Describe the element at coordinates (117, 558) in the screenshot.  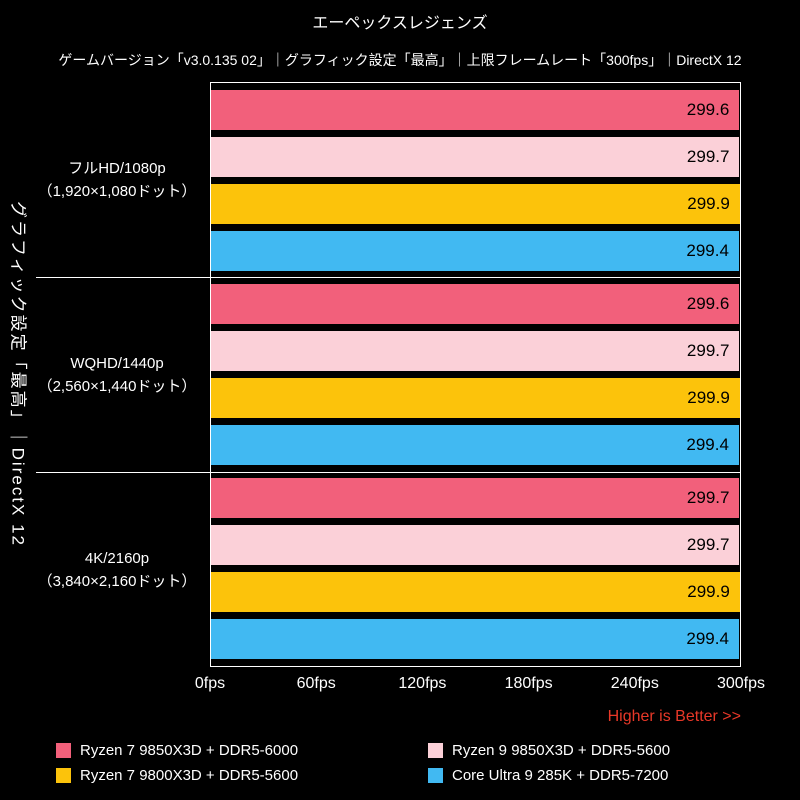
I see `category-label-line: 4K/2160p` at that location.